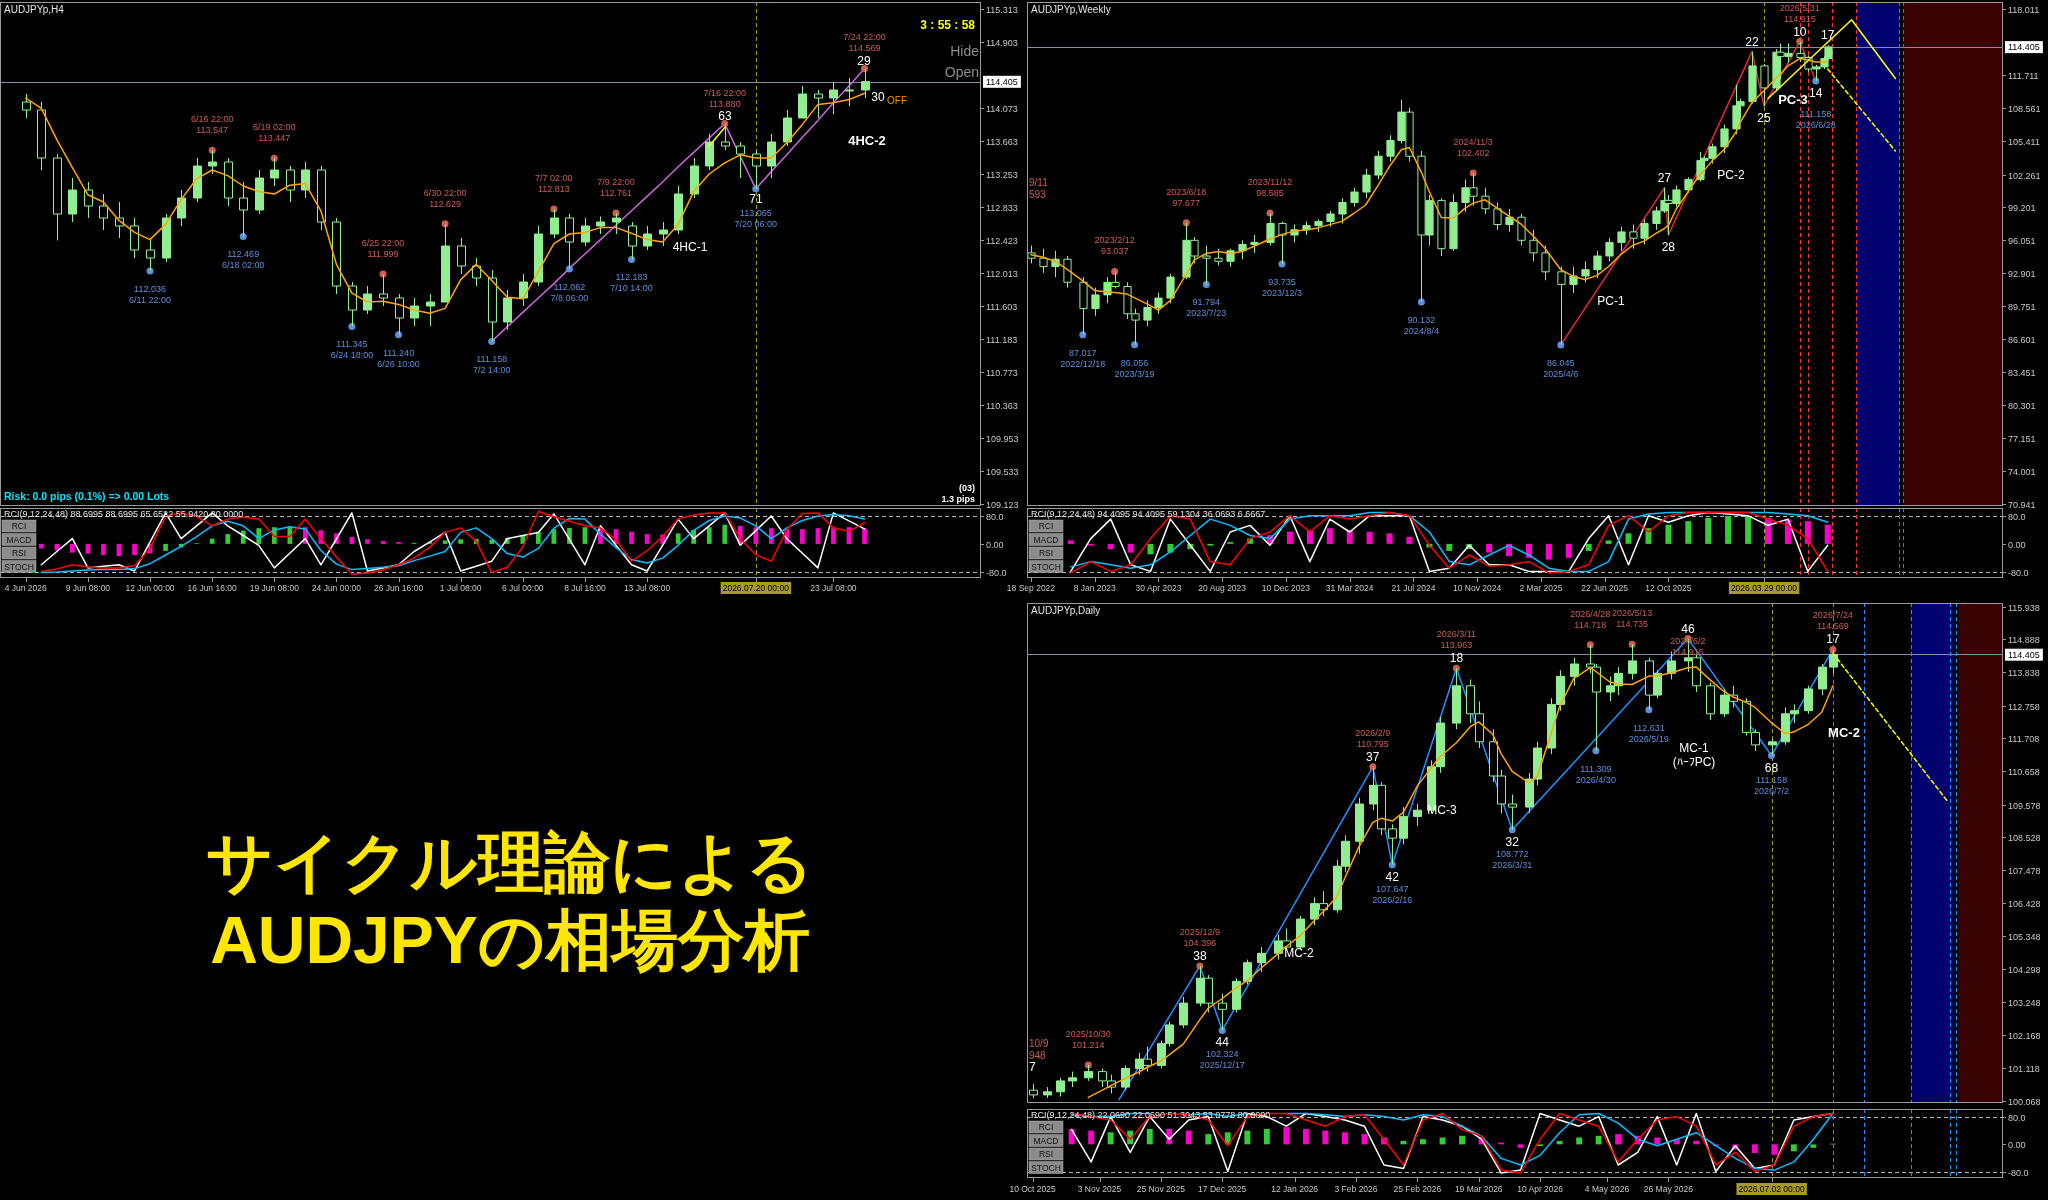 The height and width of the screenshot is (1200, 2048). What do you see at coordinates (1071, 9) in the screenshot?
I see `chart-title: AUDJPYp,Weekly` at bounding box center [1071, 9].